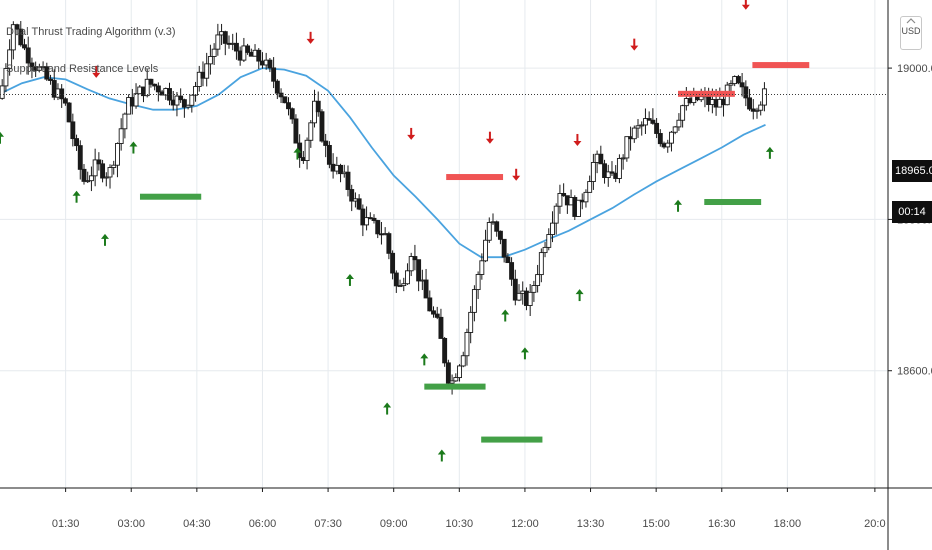  What do you see at coordinates (328, 524) in the screenshot?
I see `x-tick-label: 07:30` at bounding box center [328, 524].